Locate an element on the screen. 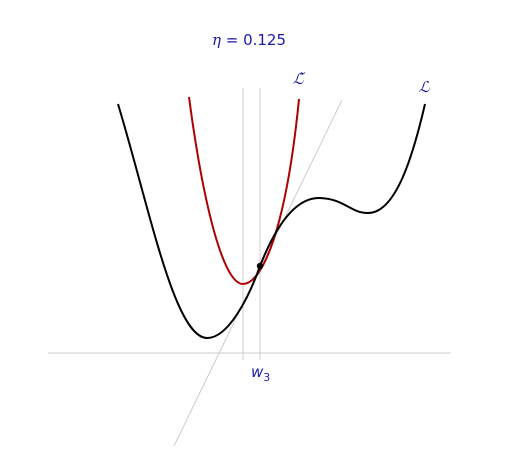 The height and width of the screenshot is (465, 516). eta-value: 0.125 is located at coordinates (264, 40).